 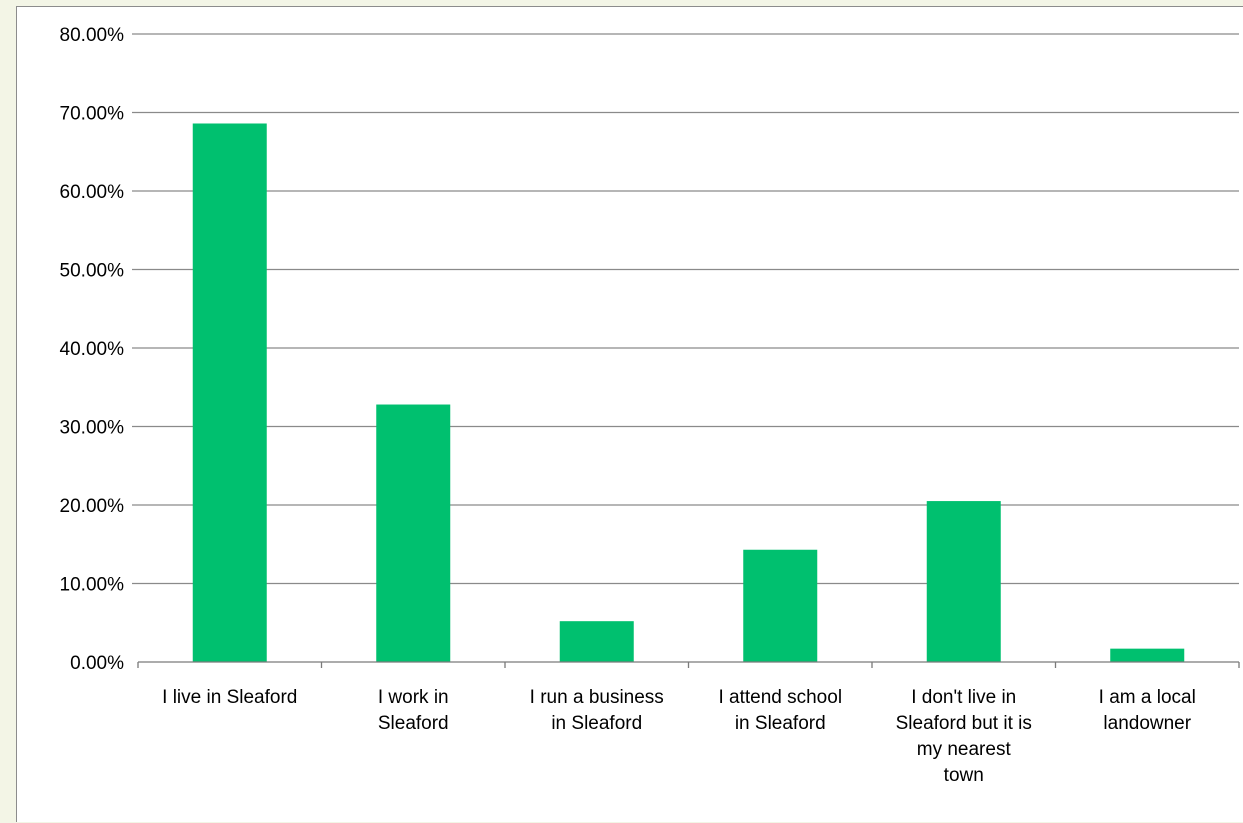 What do you see at coordinates (597, 710) in the screenshot?
I see `x-tick-label: I run a business in Sleaford` at bounding box center [597, 710].